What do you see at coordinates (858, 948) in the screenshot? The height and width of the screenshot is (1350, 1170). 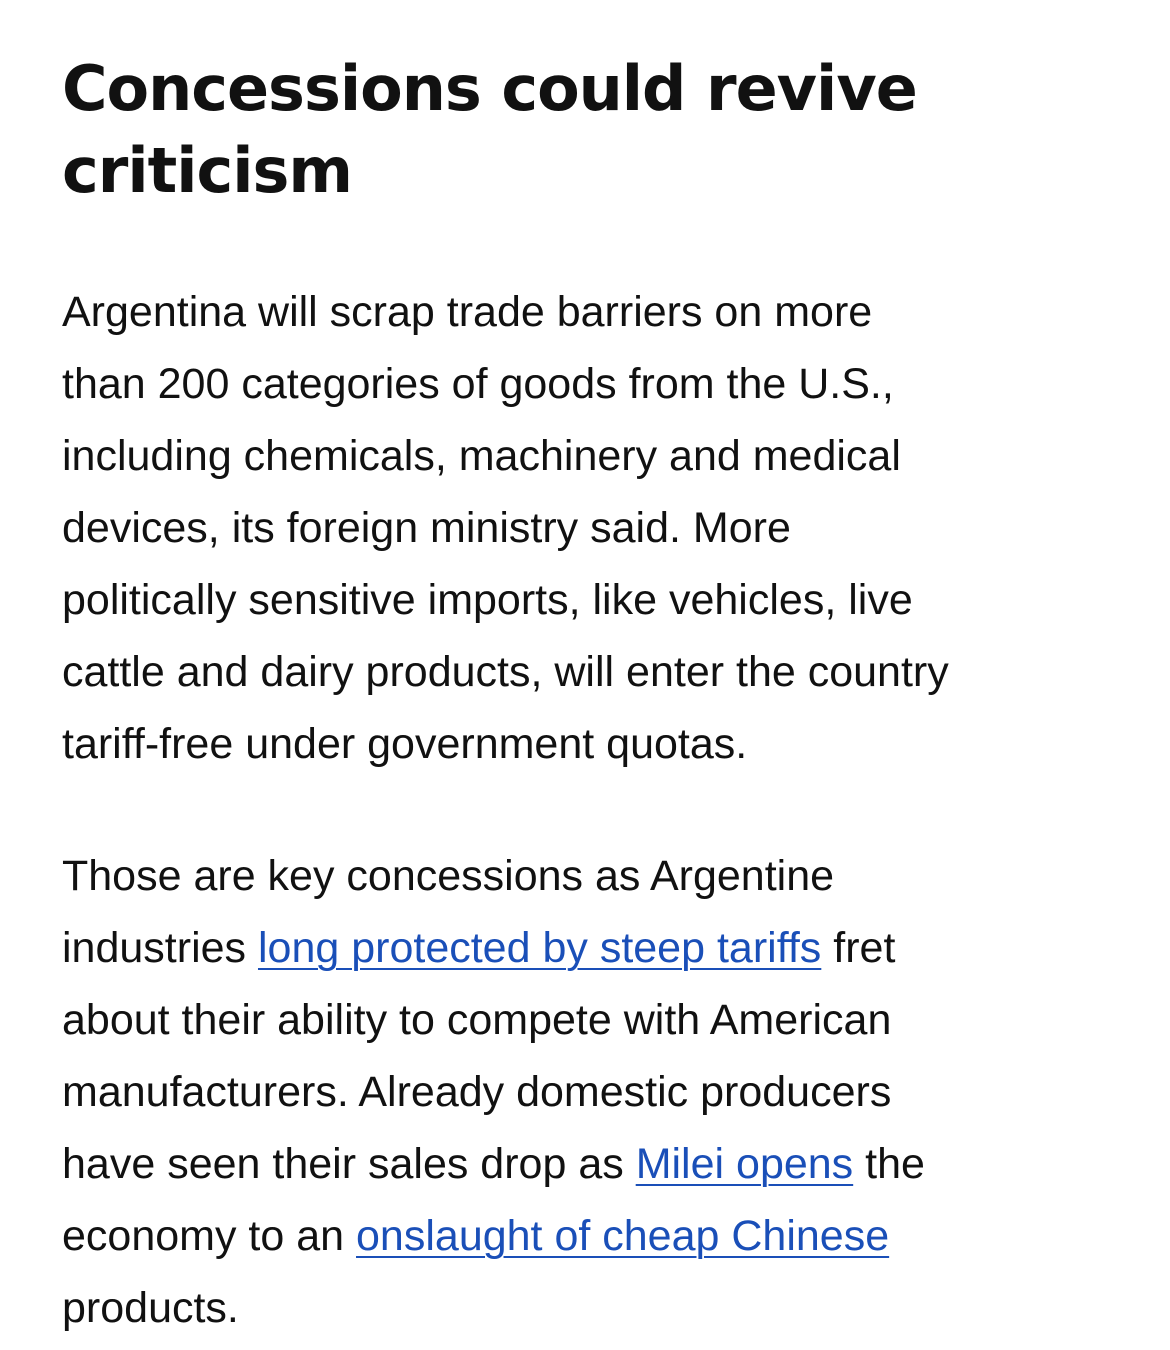 I see `text-segment: fret` at bounding box center [858, 948].